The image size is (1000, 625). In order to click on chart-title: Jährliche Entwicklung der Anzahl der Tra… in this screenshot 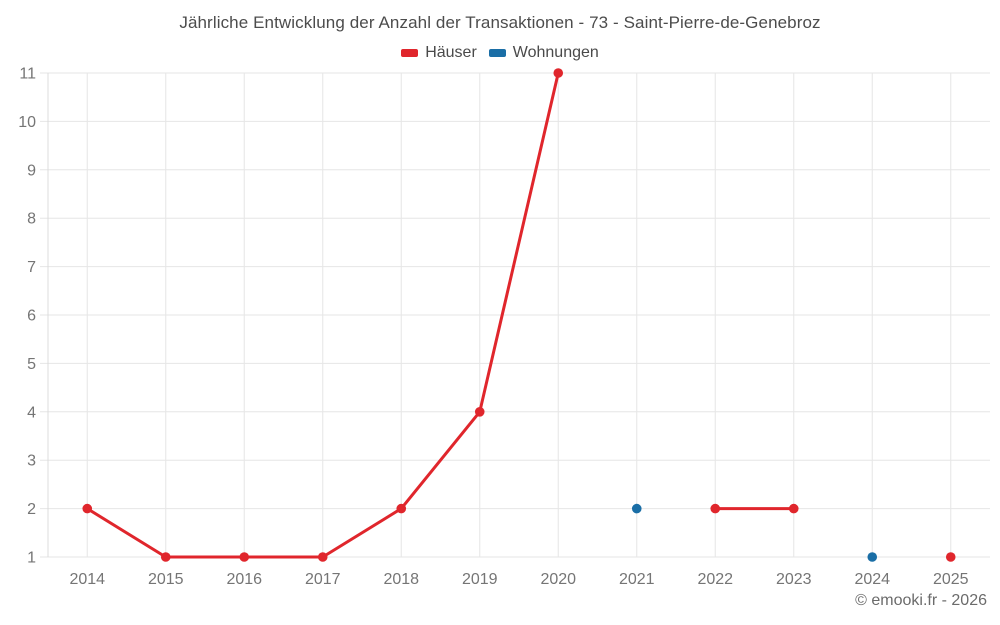, I will do `click(500, 22)`.